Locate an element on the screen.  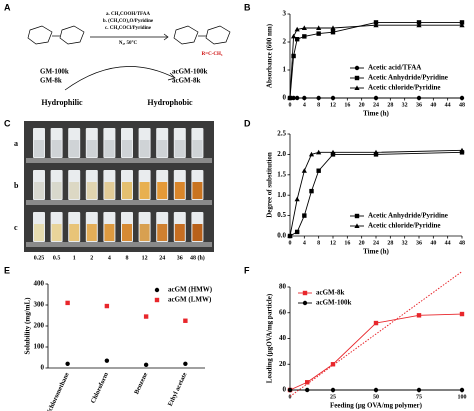
panel-label: F is located at coordinates (247, 270).